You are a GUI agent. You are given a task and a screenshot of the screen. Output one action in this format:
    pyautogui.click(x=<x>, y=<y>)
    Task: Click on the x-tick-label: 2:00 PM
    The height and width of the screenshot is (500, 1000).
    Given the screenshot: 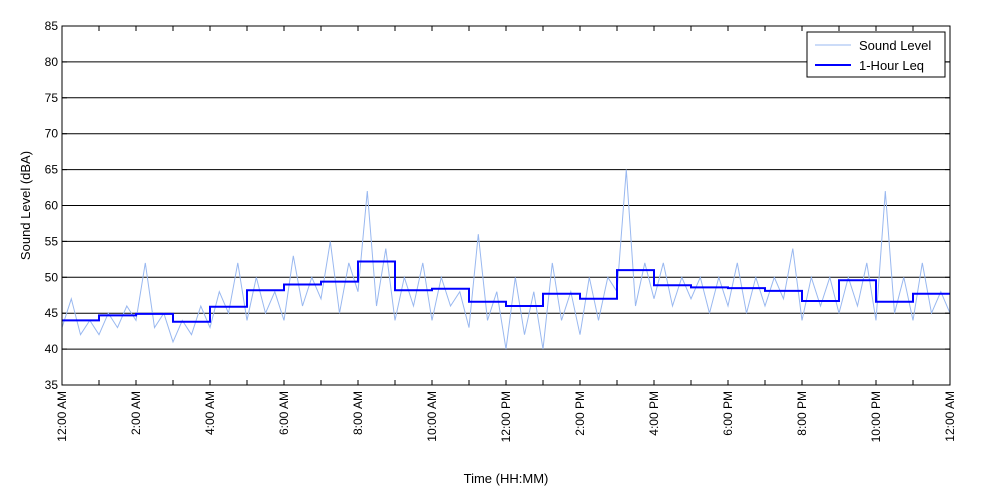 What is the action you would take?
    pyautogui.click(x=580, y=413)
    